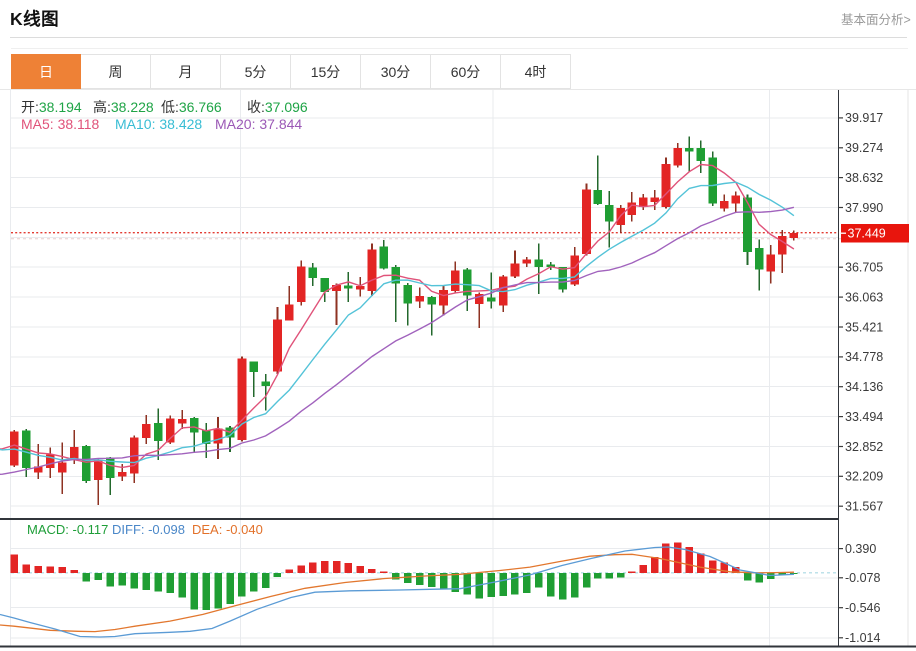 Image resolution: width=916 pixels, height=651 pixels. I want to click on svg-text: 31.567, so click(864, 507).